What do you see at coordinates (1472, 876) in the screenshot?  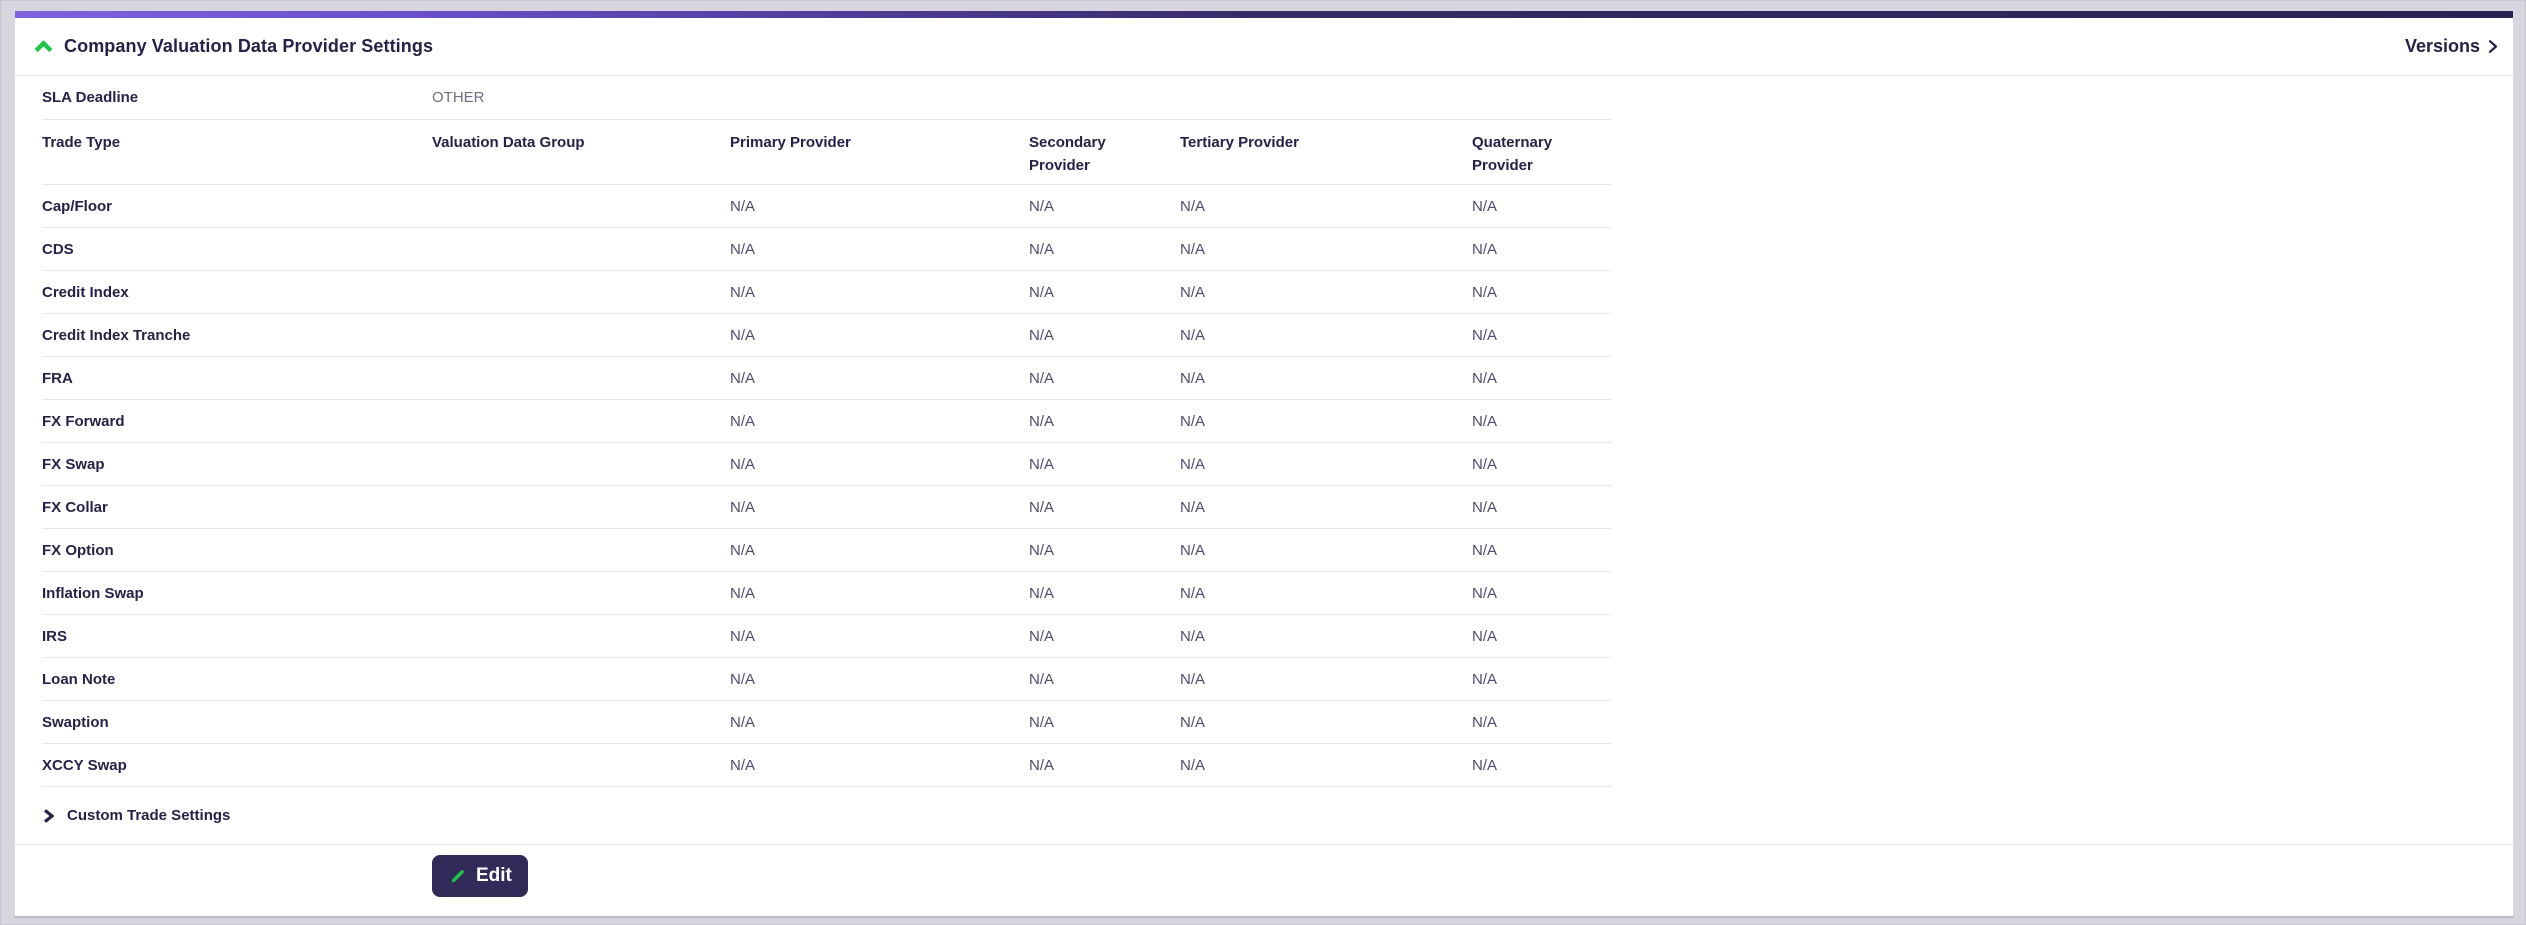 I see `edit-zone: Edit` at bounding box center [1472, 876].